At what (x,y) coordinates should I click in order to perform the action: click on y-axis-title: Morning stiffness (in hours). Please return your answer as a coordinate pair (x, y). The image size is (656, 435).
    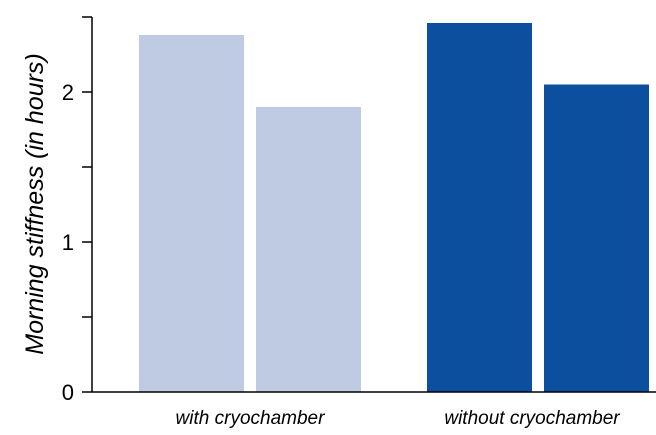
    Looking at the image, I should click on (35, 204).